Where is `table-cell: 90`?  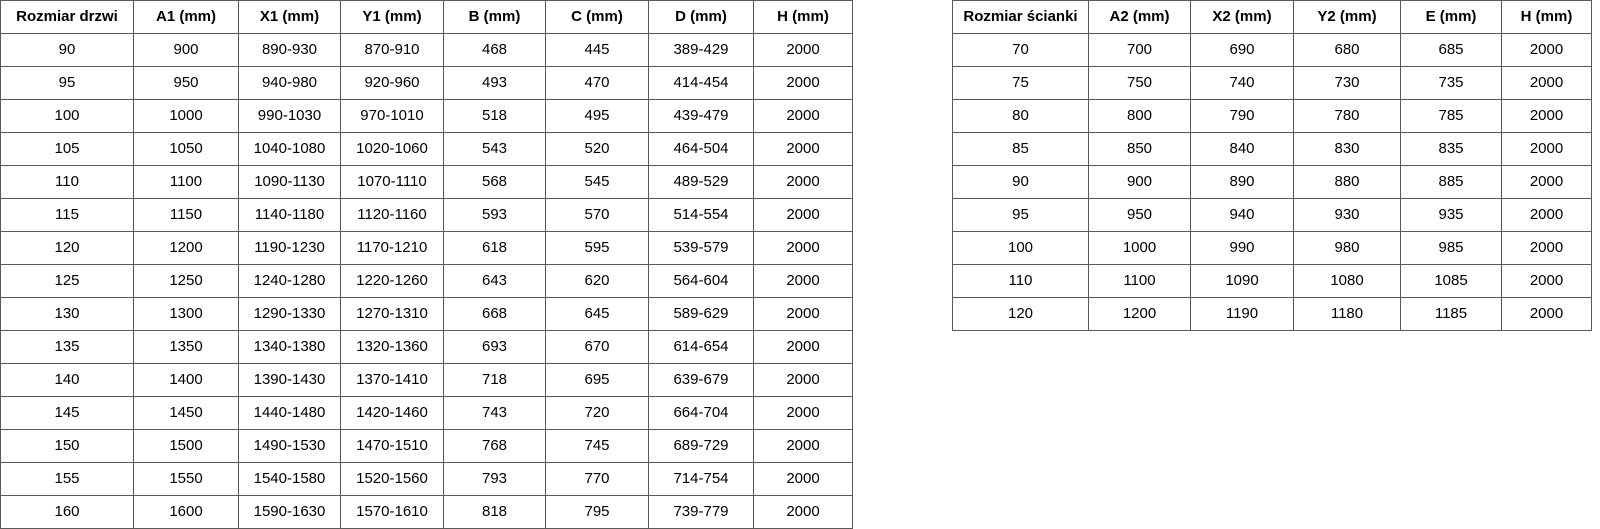 table-cell: 90 is located at coordinates (1020, 182).